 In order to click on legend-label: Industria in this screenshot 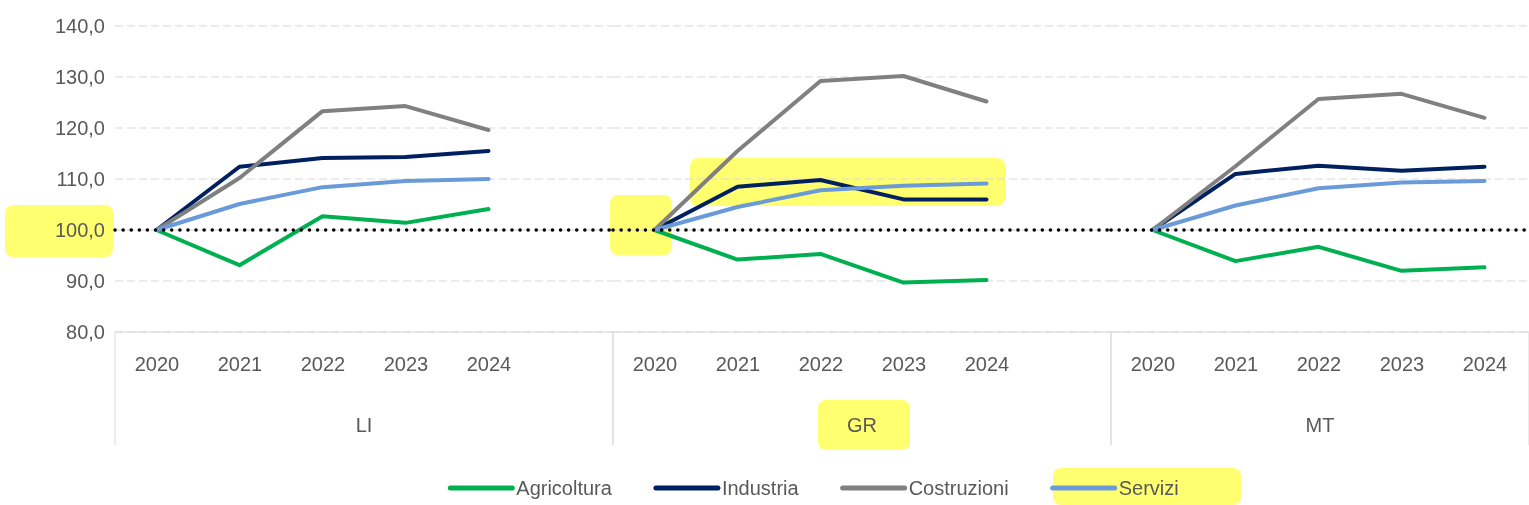, I will do `click(760, 488)`.